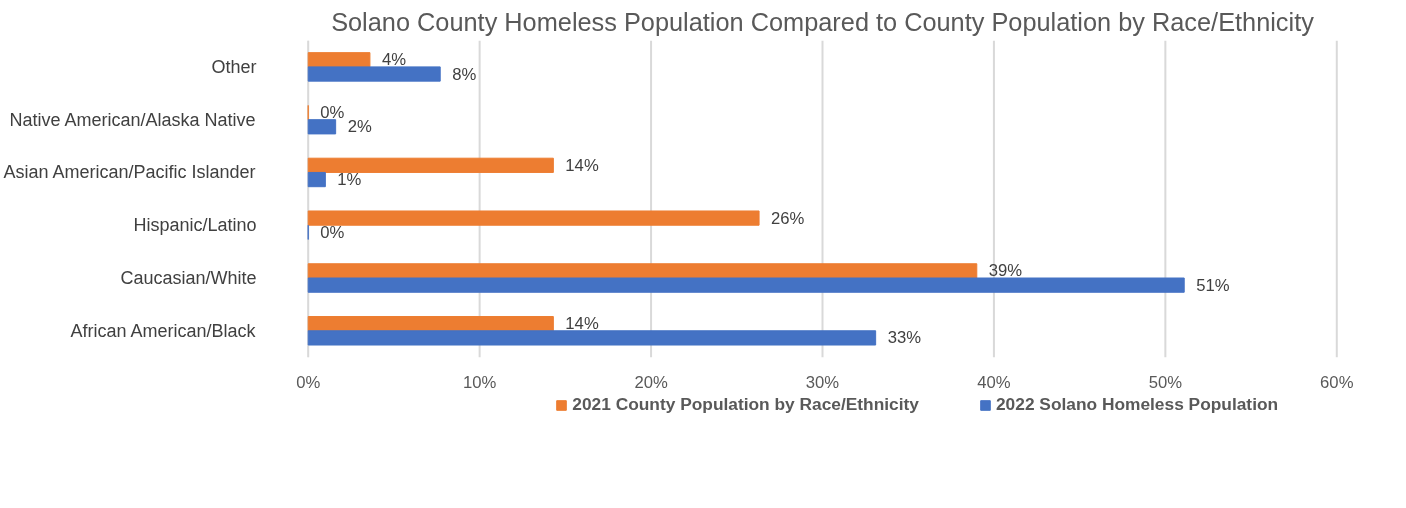 The height and width of the screenshot is (508, 1406). What do you see at coordinates (651, 383) in the screenshot?
I see `x-tick-label: 20%` at bounding box center [651, 383].